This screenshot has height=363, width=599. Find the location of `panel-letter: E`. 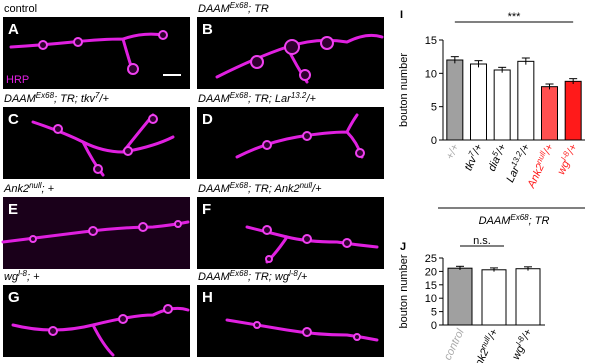

panel-letter: E is located at coordinates (13, 209).